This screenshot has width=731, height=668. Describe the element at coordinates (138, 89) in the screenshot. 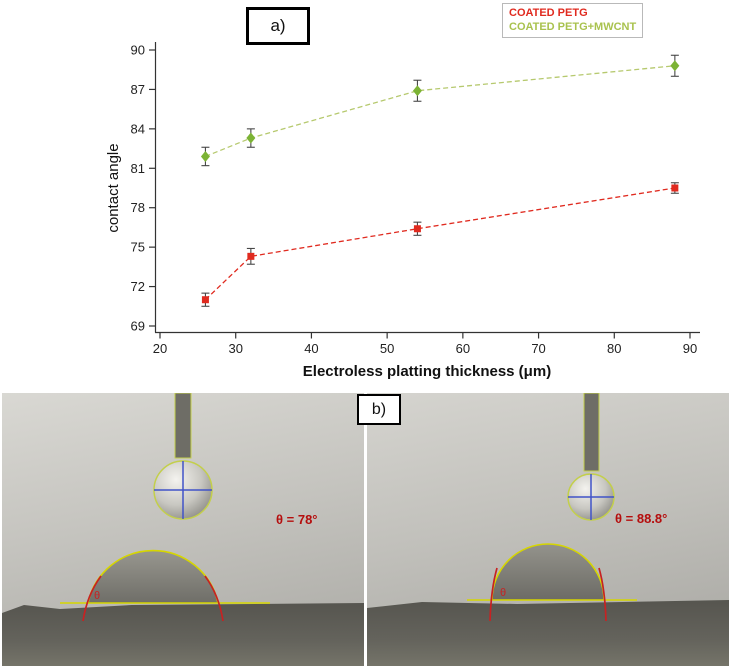

I see `svg-text: 87` at that location.